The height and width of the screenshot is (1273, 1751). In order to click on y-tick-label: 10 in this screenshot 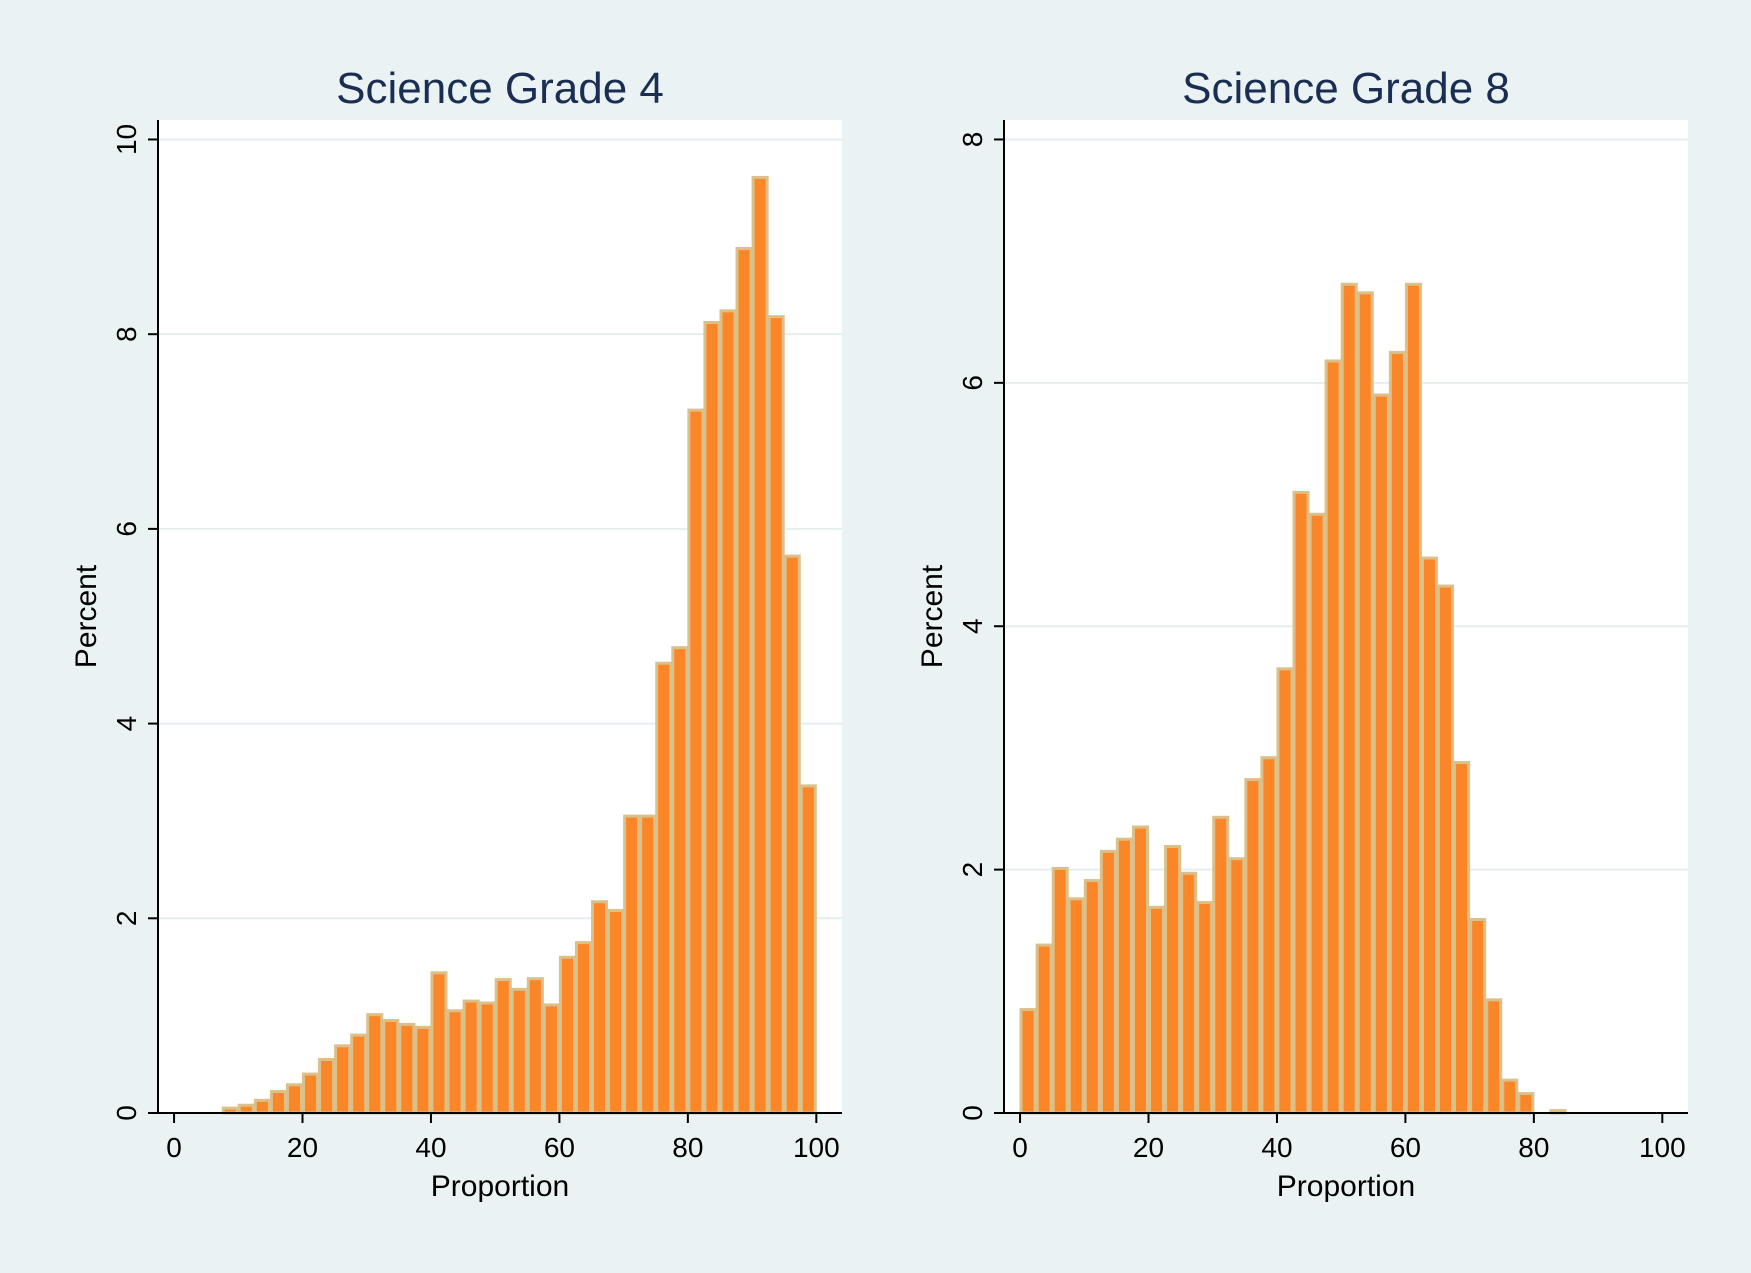, I will do `click(126, 139)`.